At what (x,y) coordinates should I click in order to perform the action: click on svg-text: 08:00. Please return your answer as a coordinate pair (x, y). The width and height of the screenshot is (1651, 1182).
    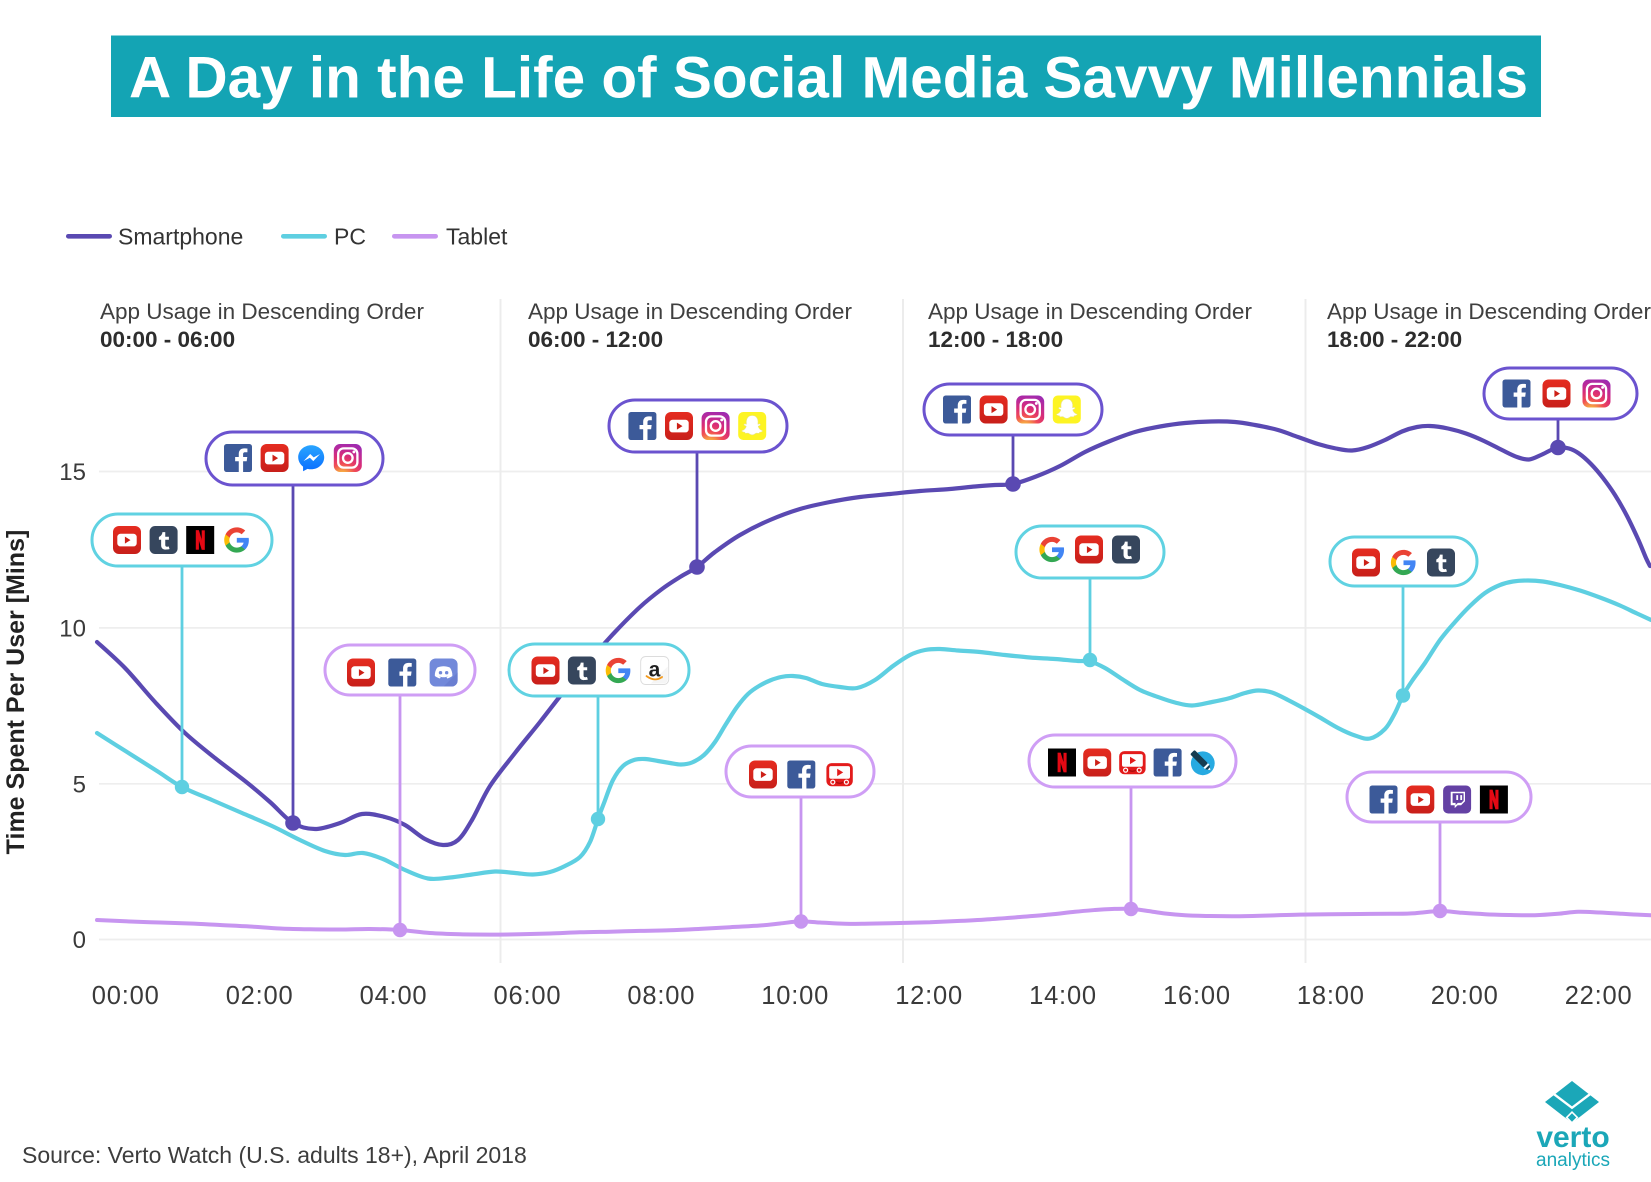
    Looking at the image, I should click on (661, 996).